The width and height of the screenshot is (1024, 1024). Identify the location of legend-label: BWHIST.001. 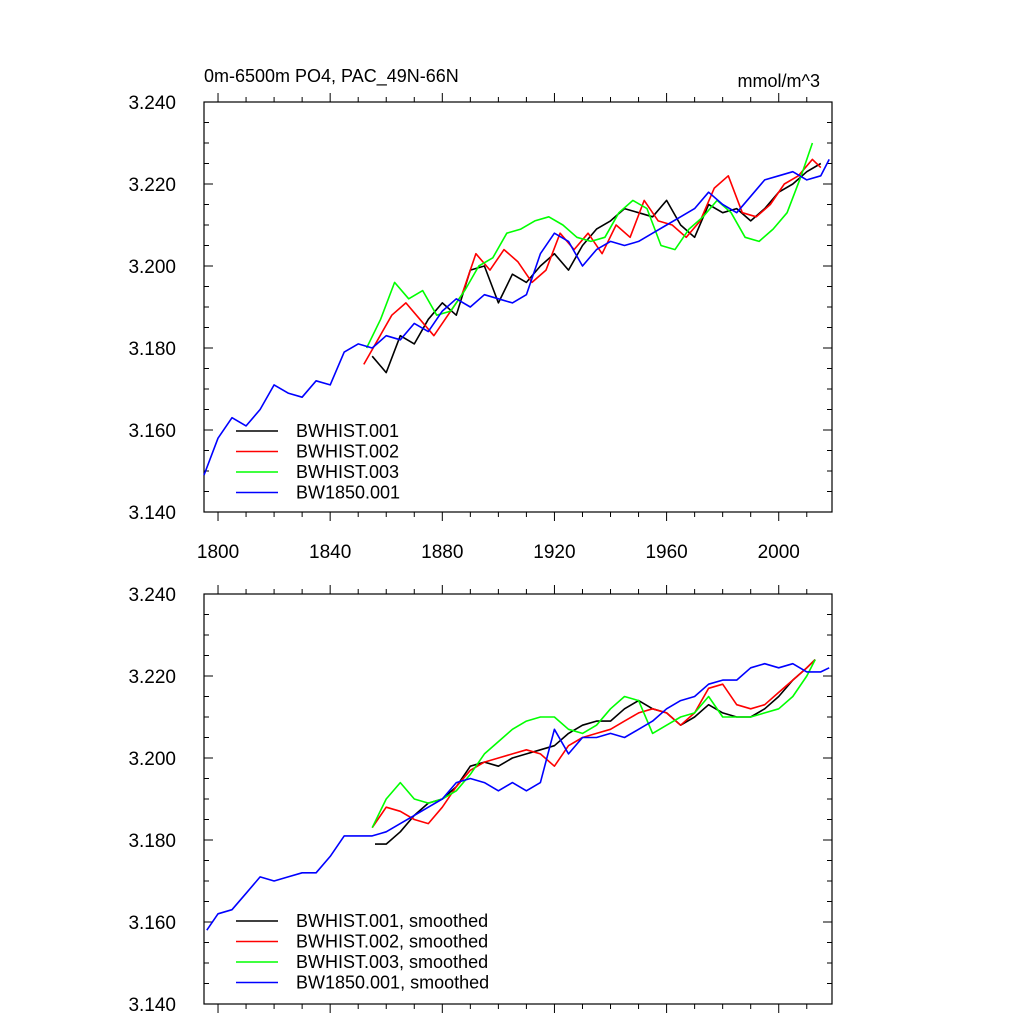
(347, 431).